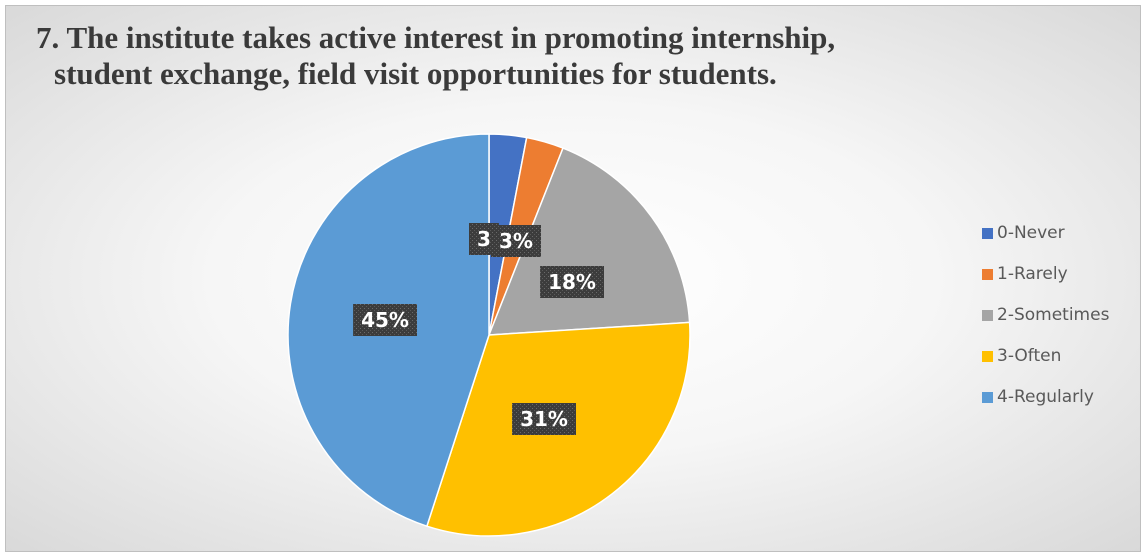  Describe the element at coordinates (589, 241) in the screenshot. I see `pie-slice-2-sometimes` at that location.